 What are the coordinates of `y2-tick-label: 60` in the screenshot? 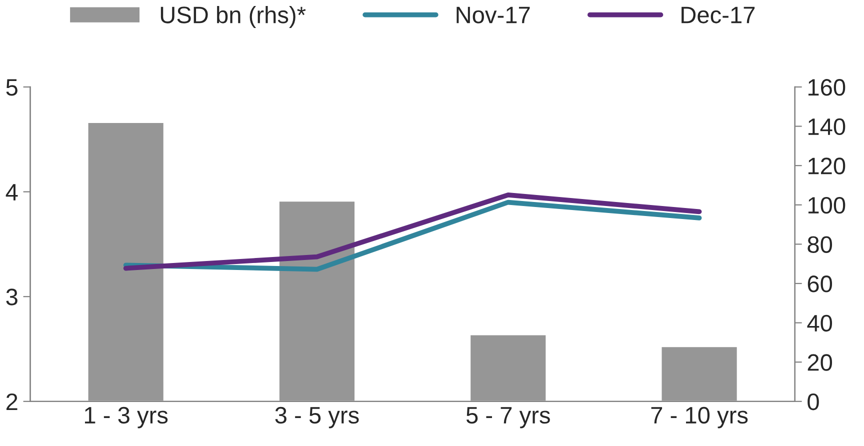 It's located at (820, 284).